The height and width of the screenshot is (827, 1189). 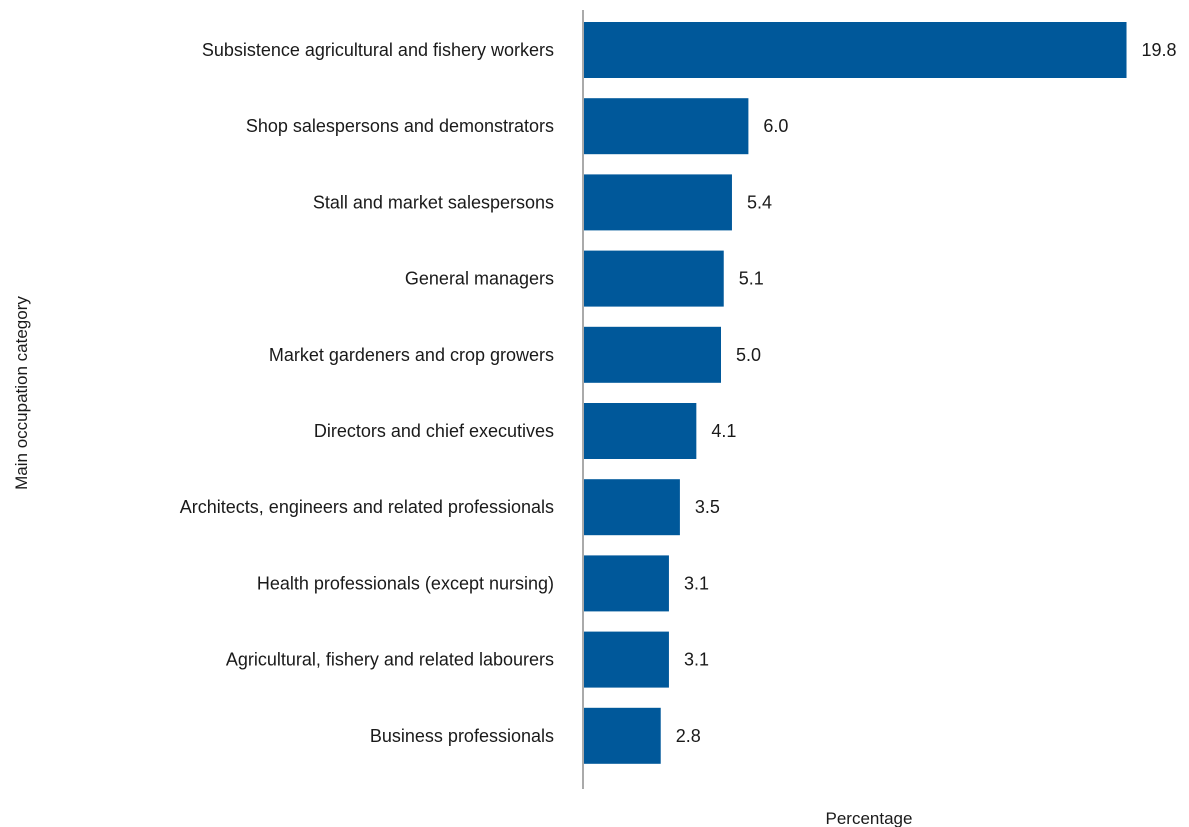 I want to click on value-label: 6.0, so click(x=775, y=126).